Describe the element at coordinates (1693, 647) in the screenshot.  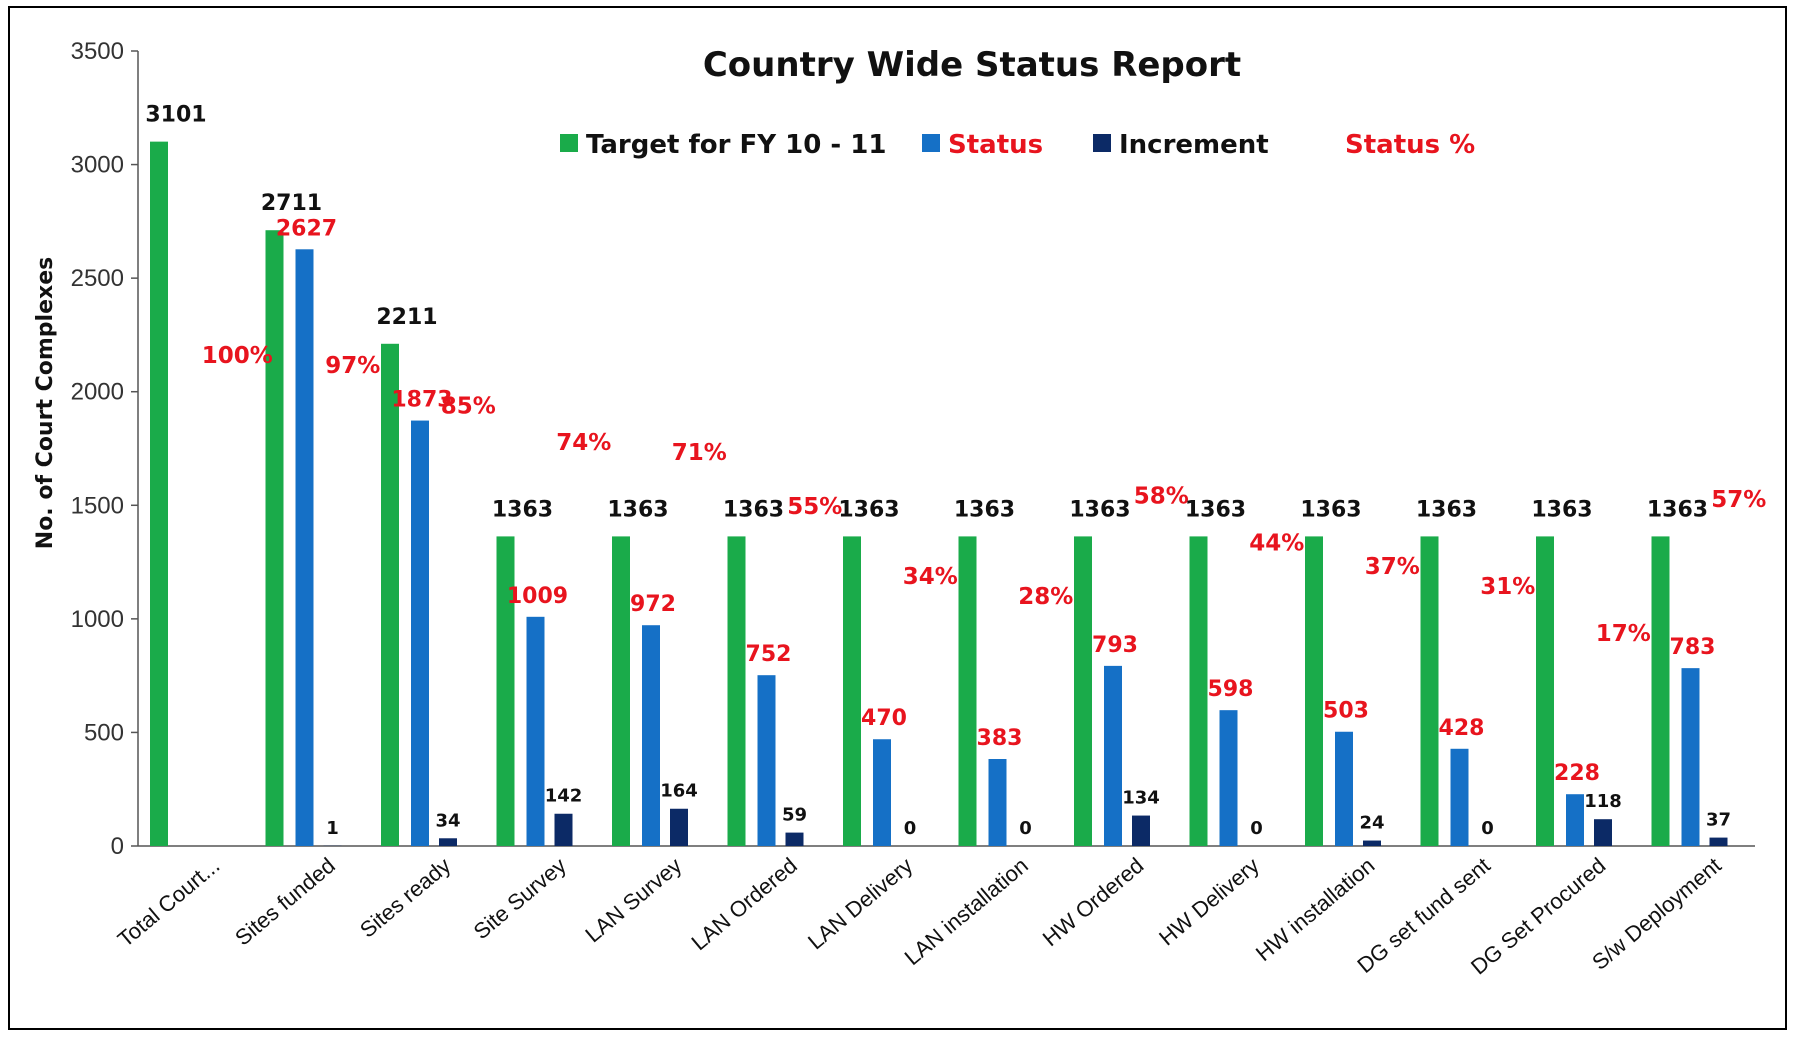
I see `data-label-status: 783` at that location.